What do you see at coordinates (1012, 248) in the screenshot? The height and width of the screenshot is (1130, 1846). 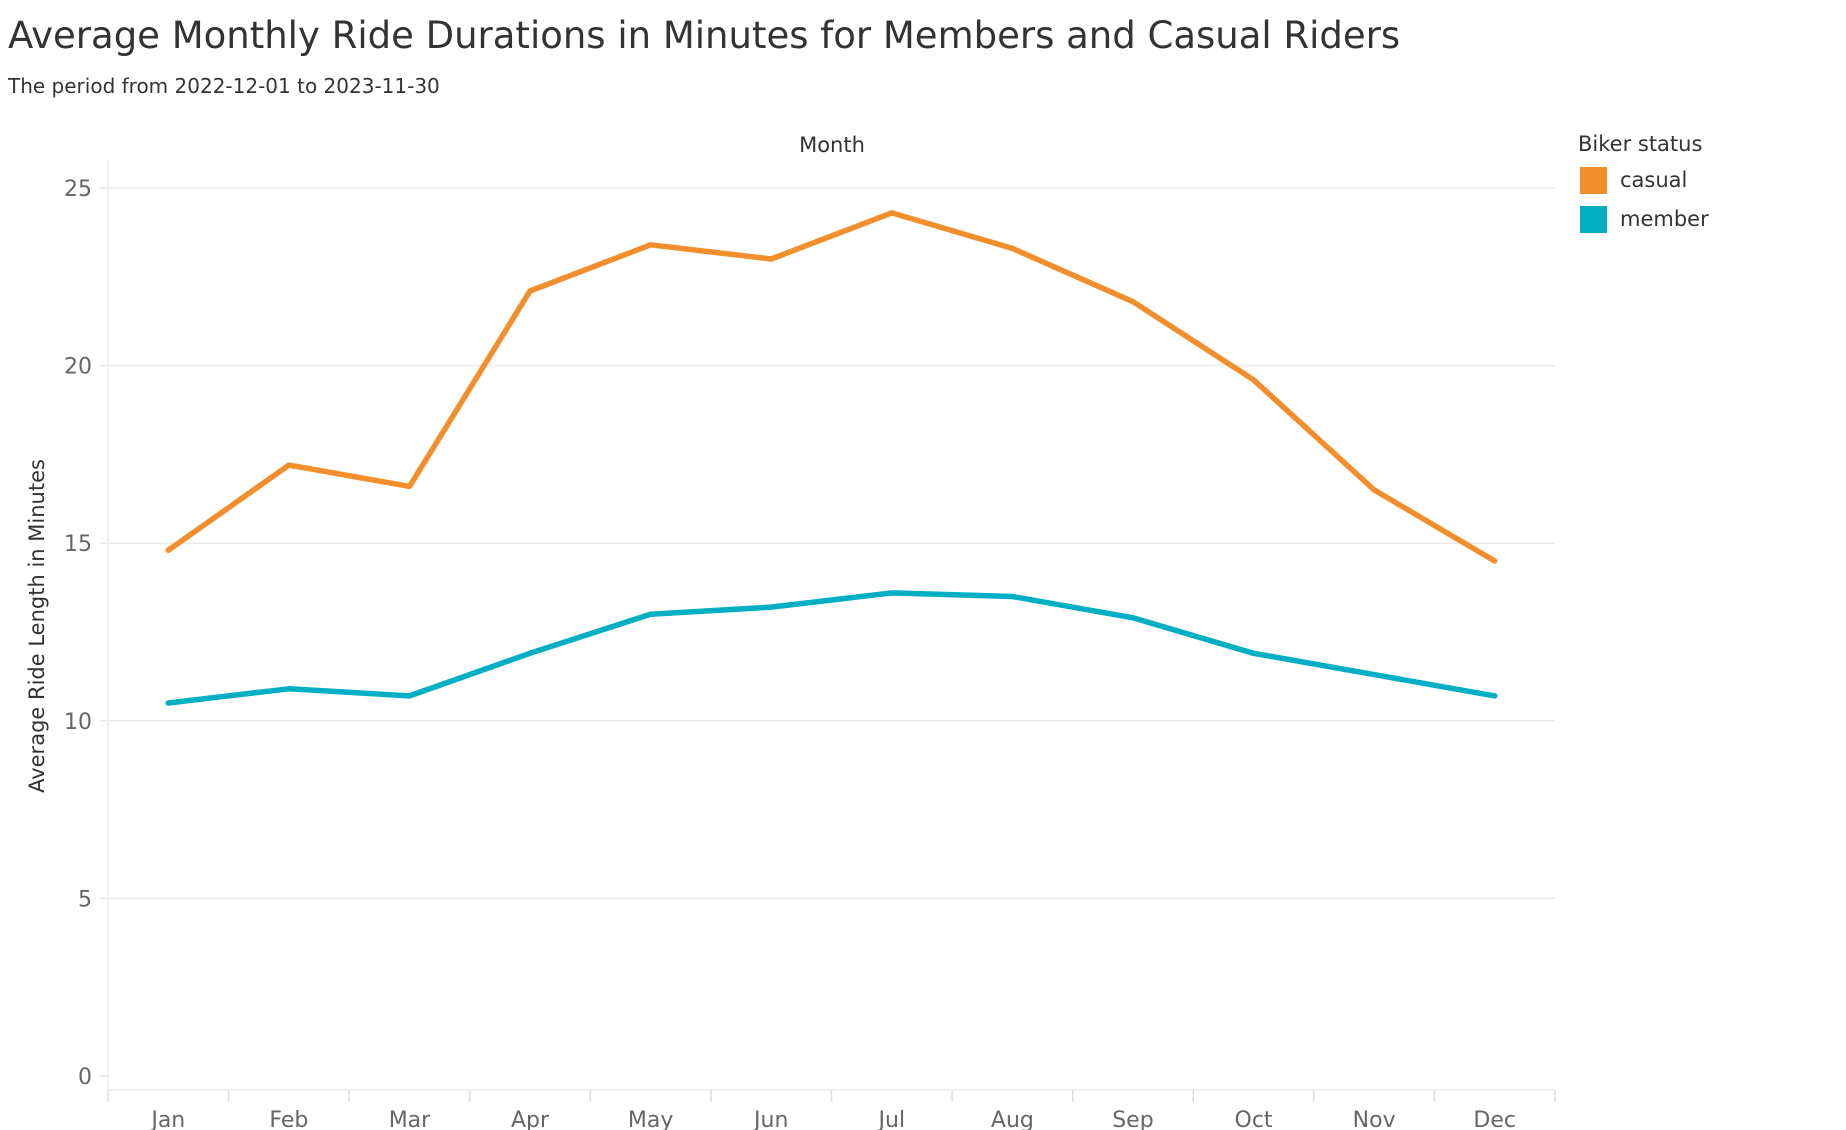 I see `data-point-casual-aug` at bounding box center [1012, 248].